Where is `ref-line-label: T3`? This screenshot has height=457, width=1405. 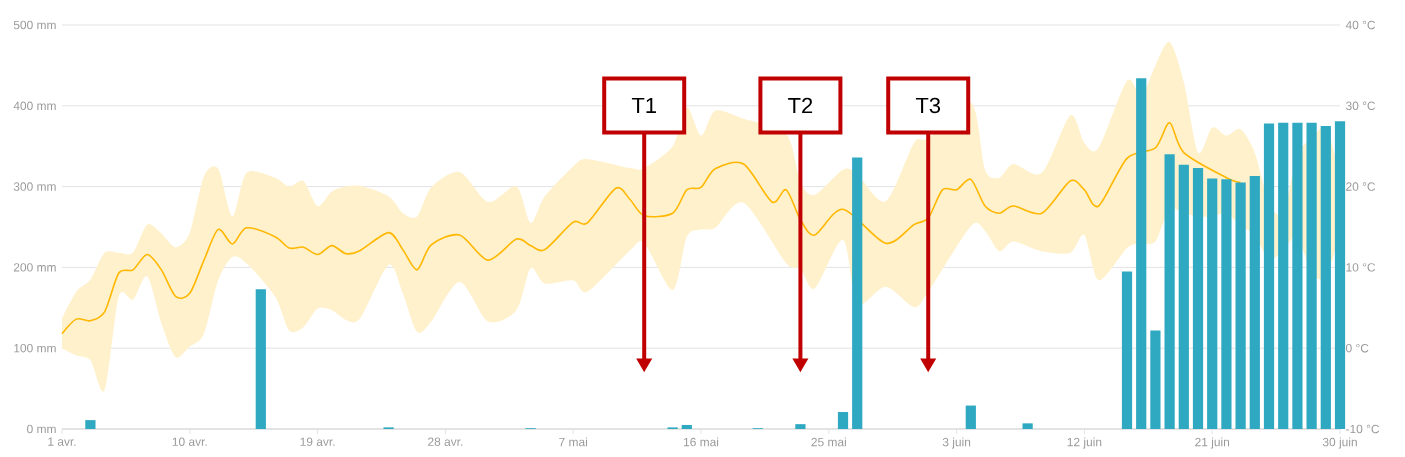
ref-line-label: T3 is located at coordinates (928, 105).